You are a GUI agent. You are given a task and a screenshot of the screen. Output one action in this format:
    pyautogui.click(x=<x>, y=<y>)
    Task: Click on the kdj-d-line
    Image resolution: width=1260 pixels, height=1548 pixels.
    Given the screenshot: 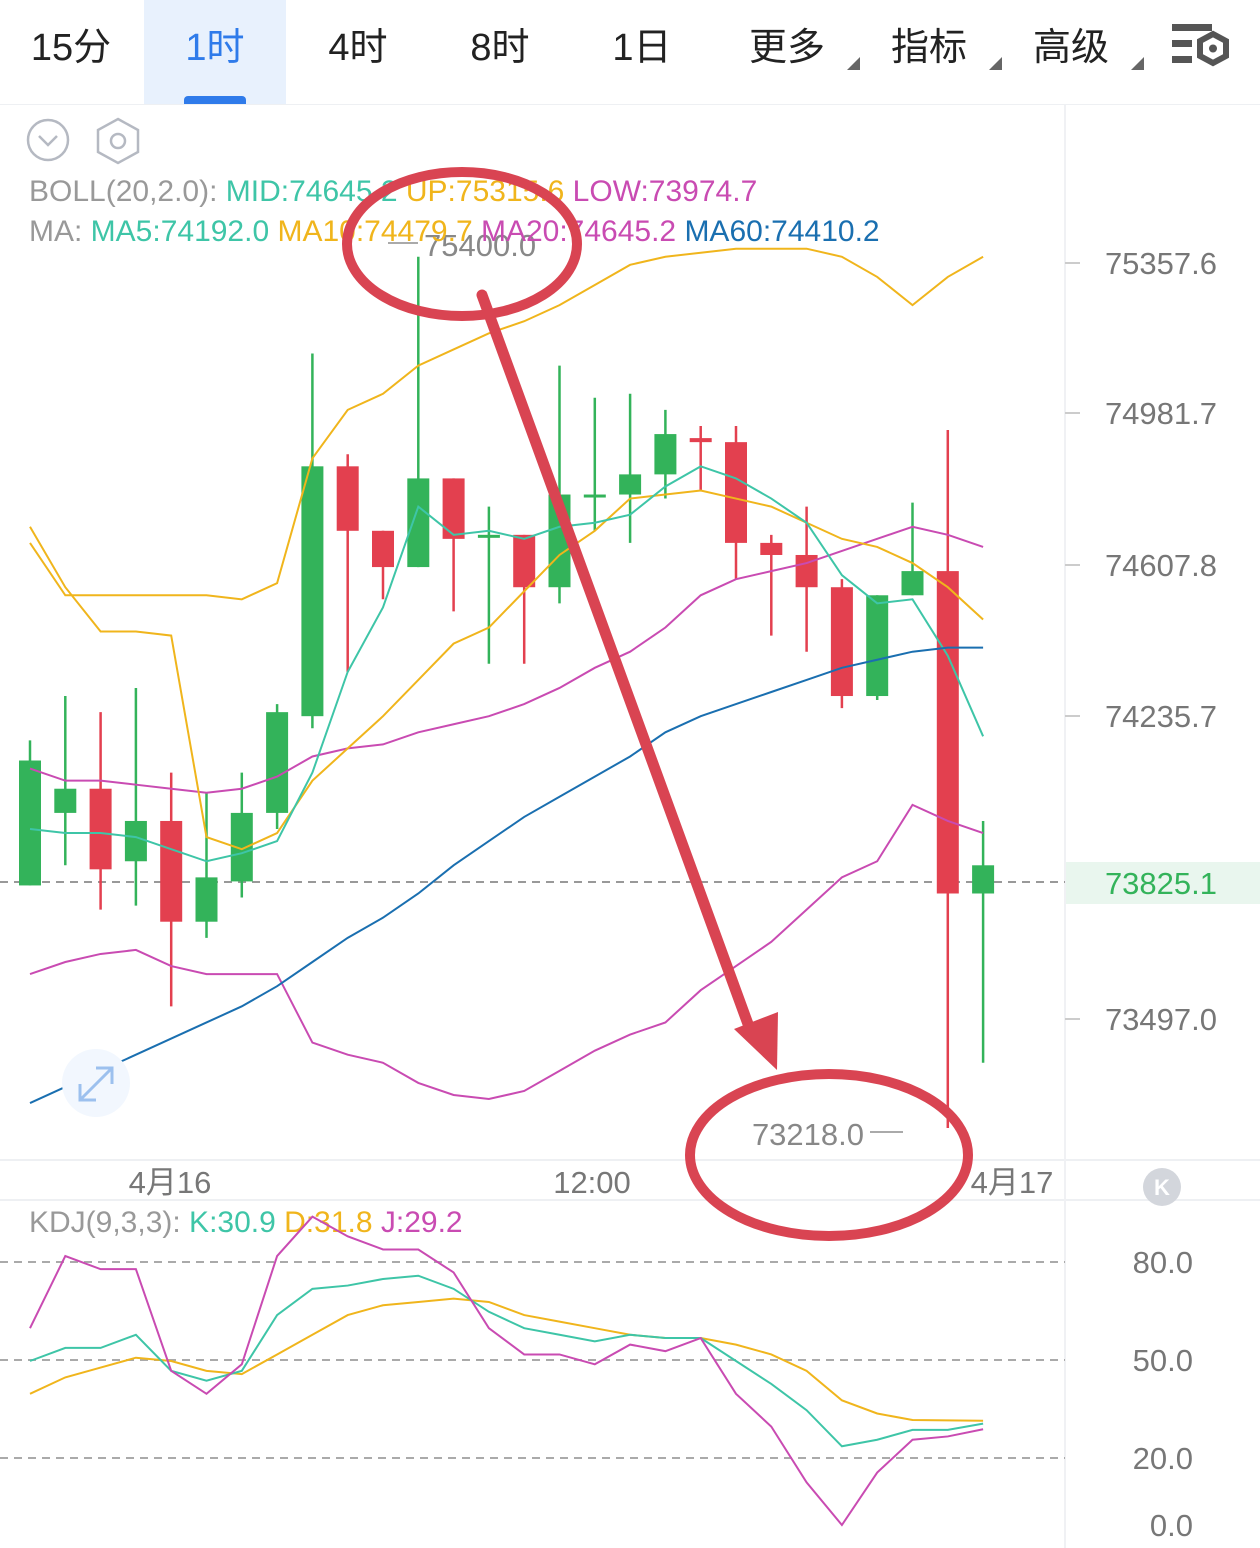 What is the action you would take?
    pyautogui.click(x=506, y=1359)
    